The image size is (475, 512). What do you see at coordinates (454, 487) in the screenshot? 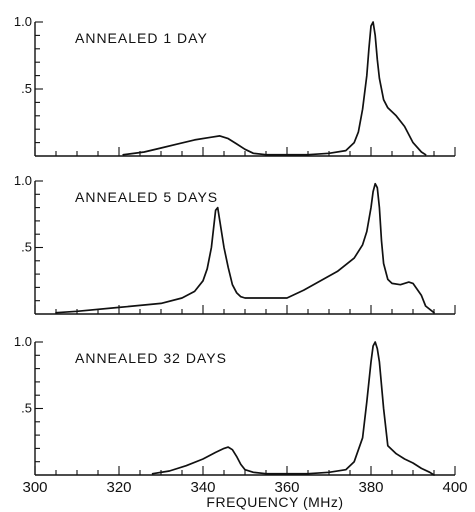
I see `x-tick-label: 400` at bounding box center [454, 487].